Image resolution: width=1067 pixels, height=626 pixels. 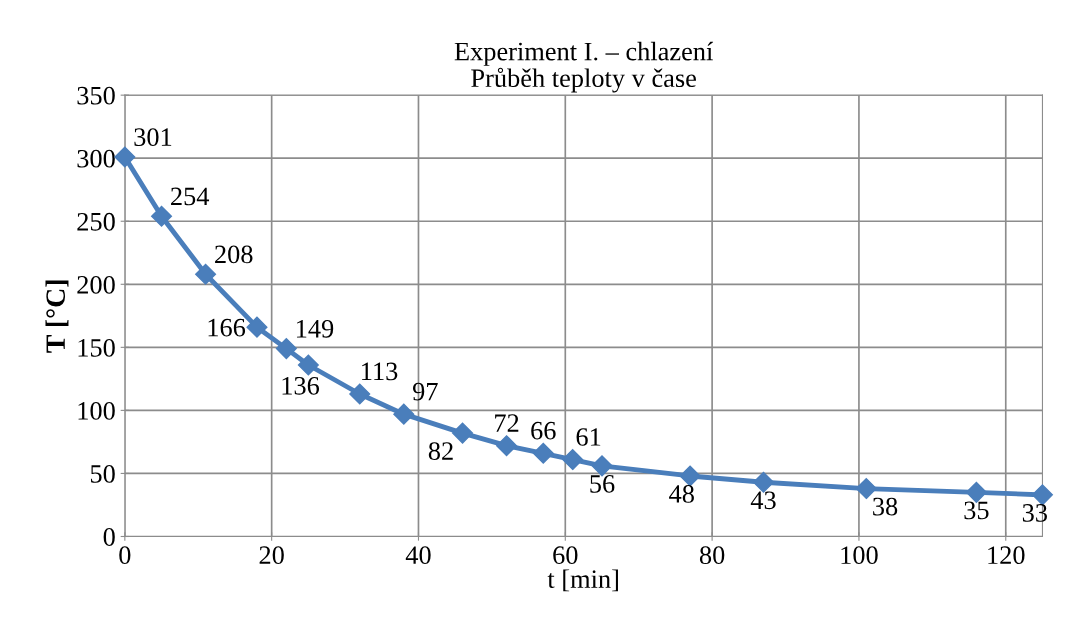 I want to click on data-label: 208, so click(x=234, y=254).